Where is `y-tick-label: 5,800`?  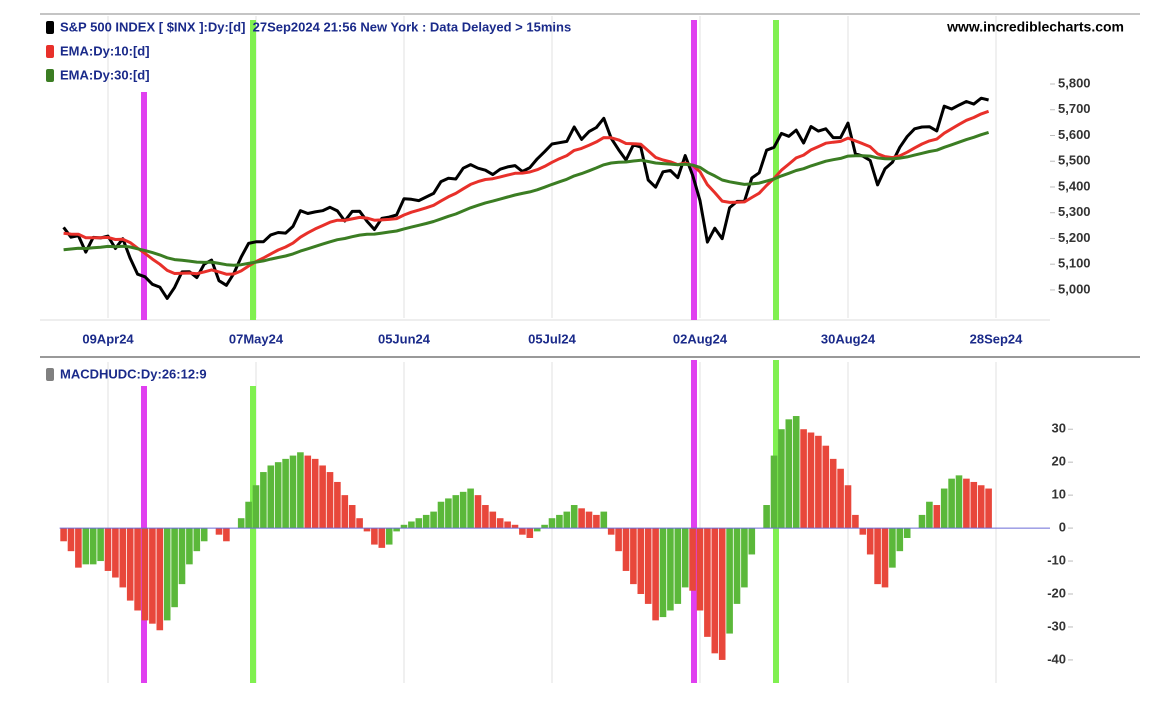 y-tick-label: 5,800 is located at coordinates (1074, 82).